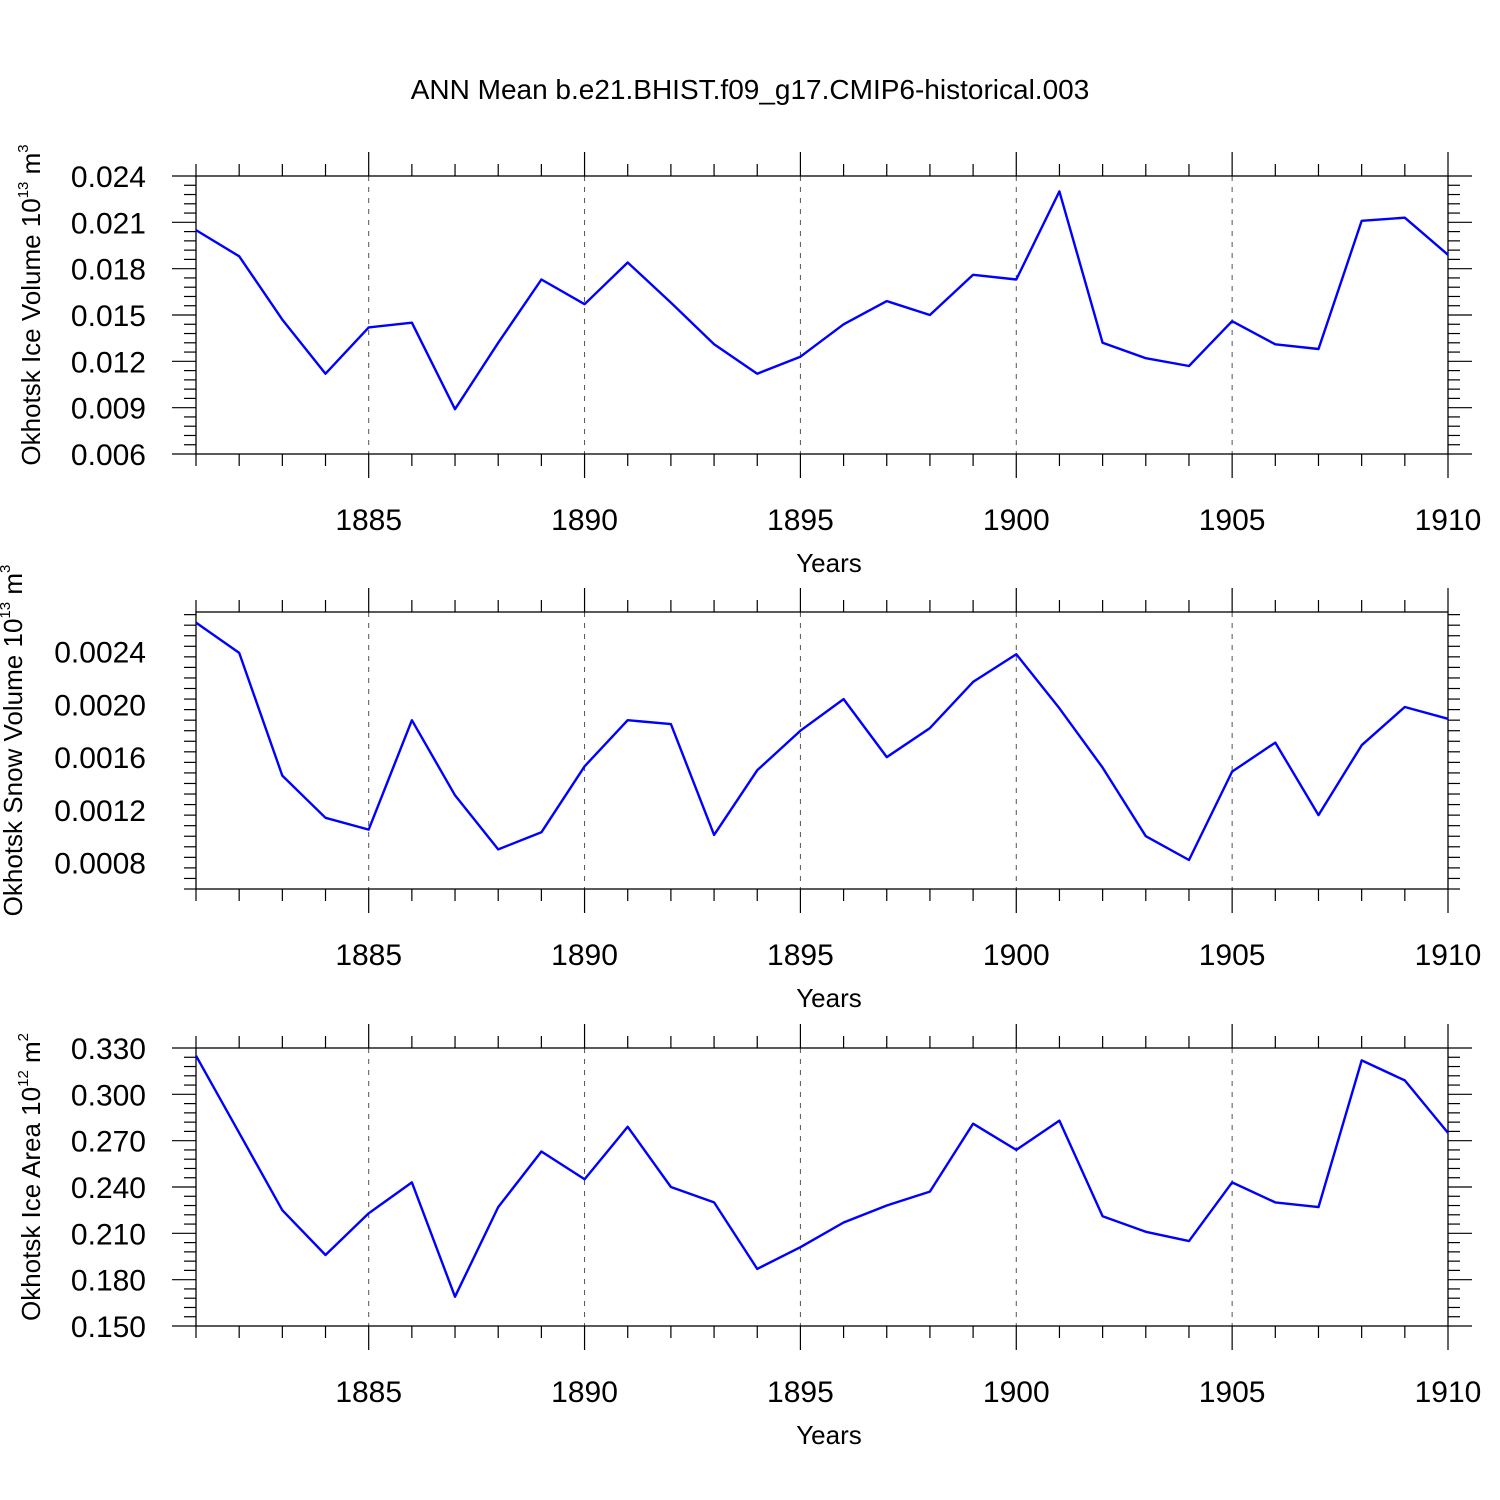 The image size is (1500, 1500). I want to click on y-axis-label: Okhotsk Ice Area, so click(31, 1218).